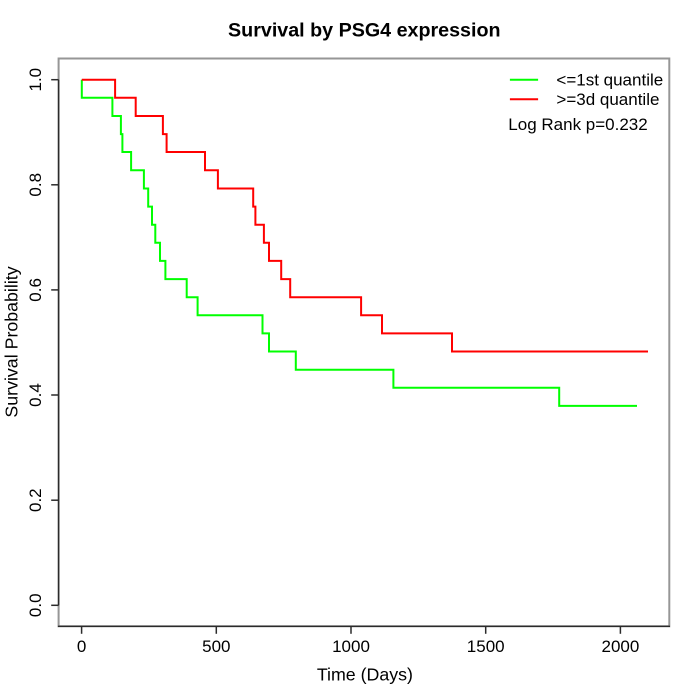 Image resolution: width=700 pixels, height=700 pixels. What do you see at coordinates (364, 31) in the screenshot?
I see `svg-text: Survival by PSG4 expression` at bounding box center [364, 31].